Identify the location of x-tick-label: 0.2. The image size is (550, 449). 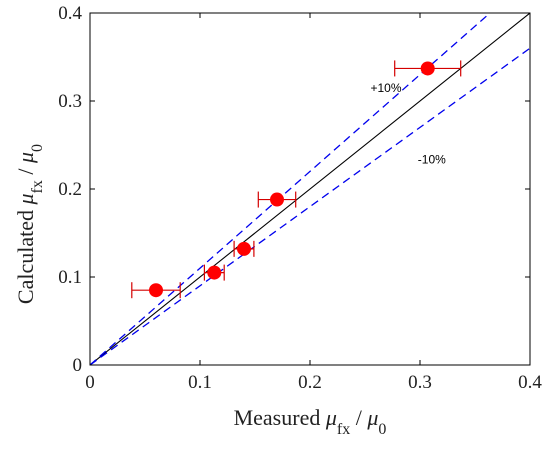
(310, 382).